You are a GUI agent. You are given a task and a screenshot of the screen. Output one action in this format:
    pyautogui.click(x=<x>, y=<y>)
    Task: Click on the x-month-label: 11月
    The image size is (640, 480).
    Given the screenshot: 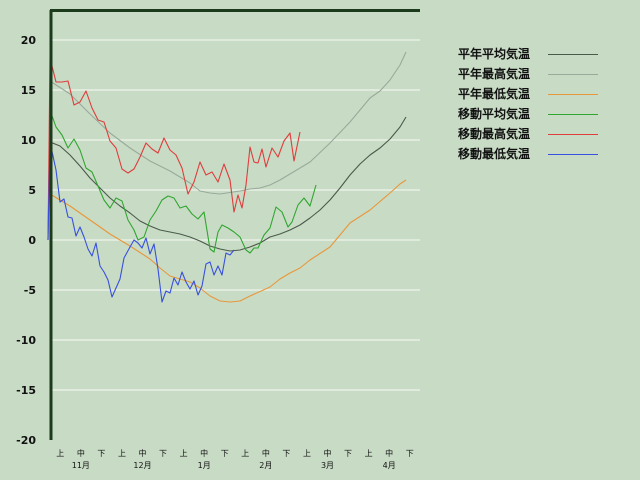 What is the action you would take?
    pyautogui.click(x=81, y=465)
    